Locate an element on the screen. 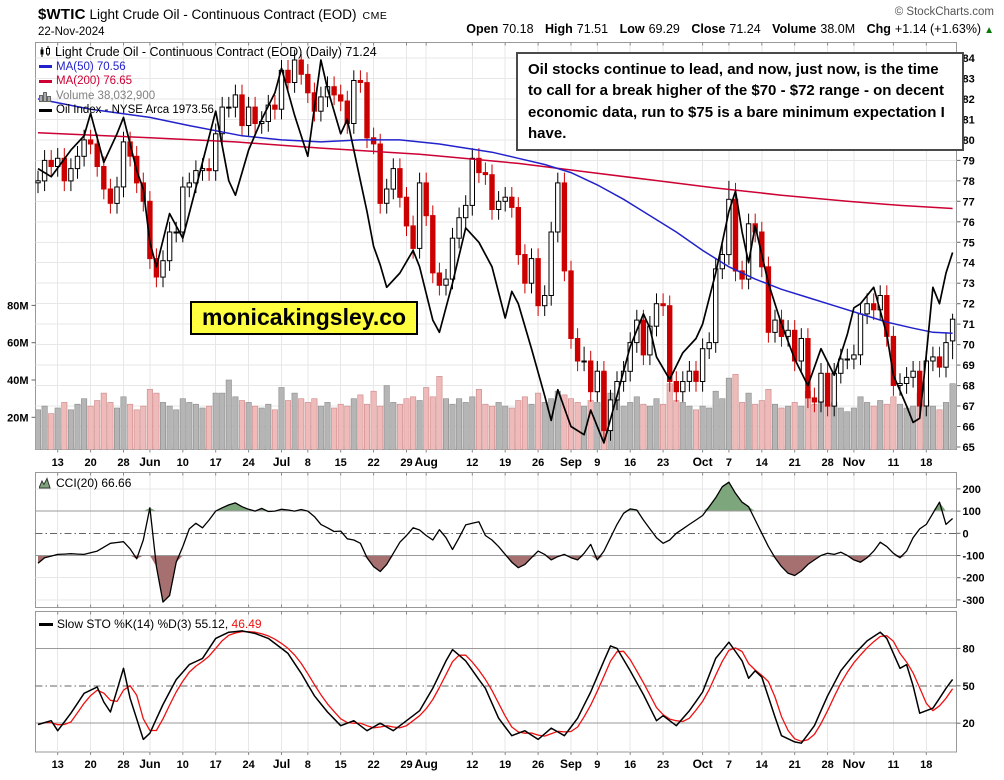  svg-text: 78 is located at coordinates (969, 182).